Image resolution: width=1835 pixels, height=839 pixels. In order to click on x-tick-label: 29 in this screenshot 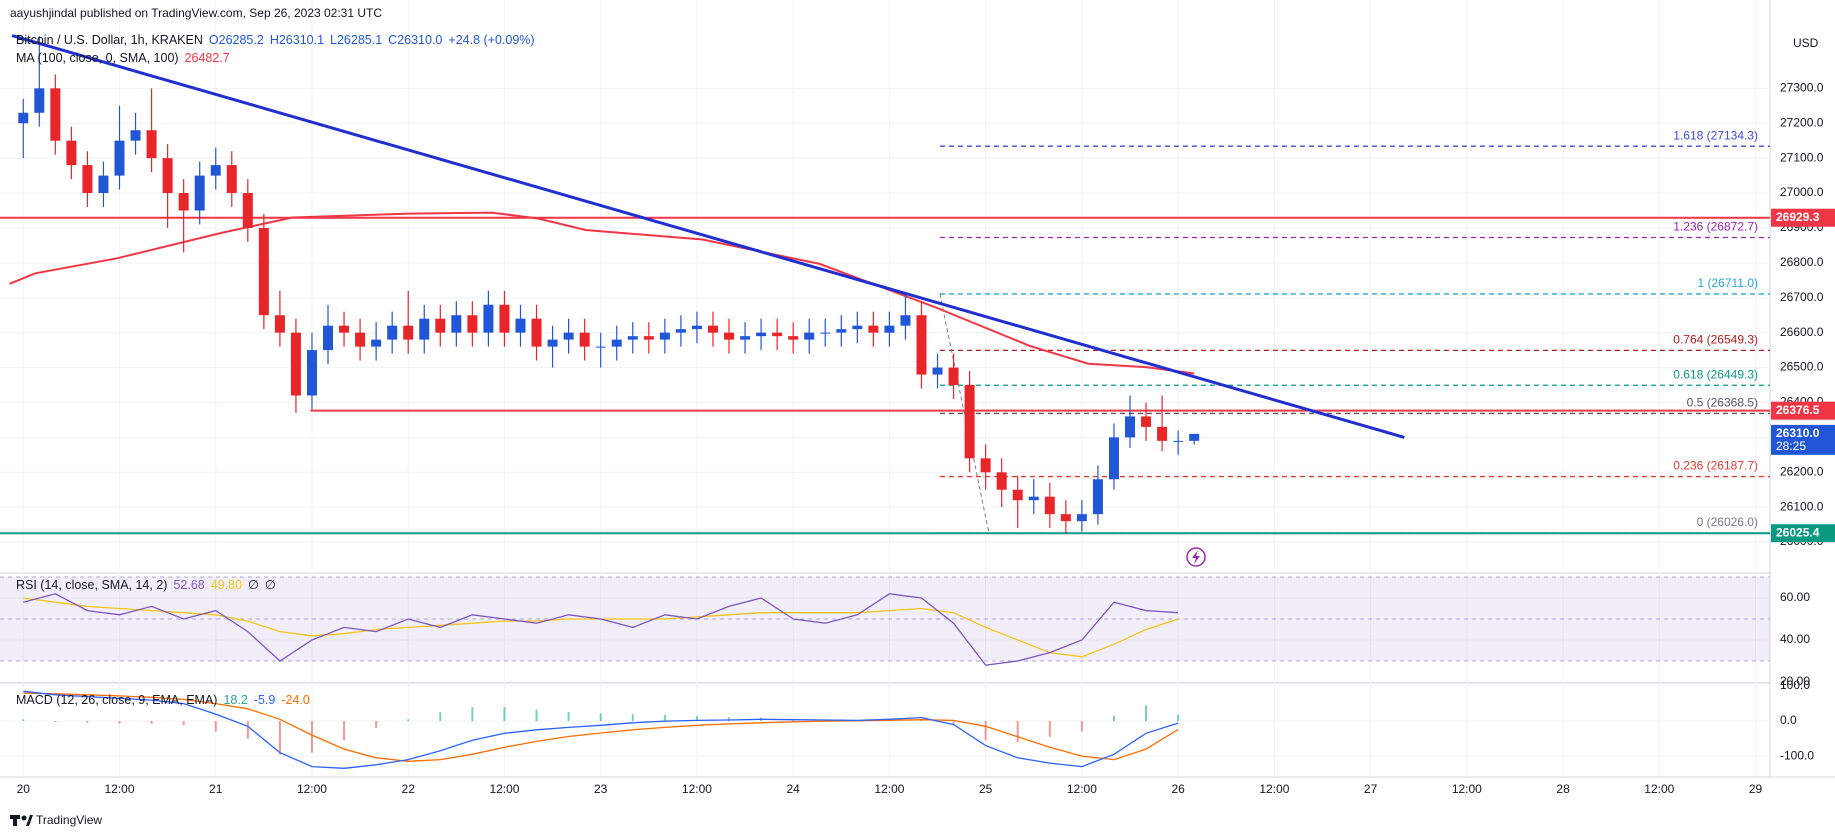, I will do `click(1756, 789)`.